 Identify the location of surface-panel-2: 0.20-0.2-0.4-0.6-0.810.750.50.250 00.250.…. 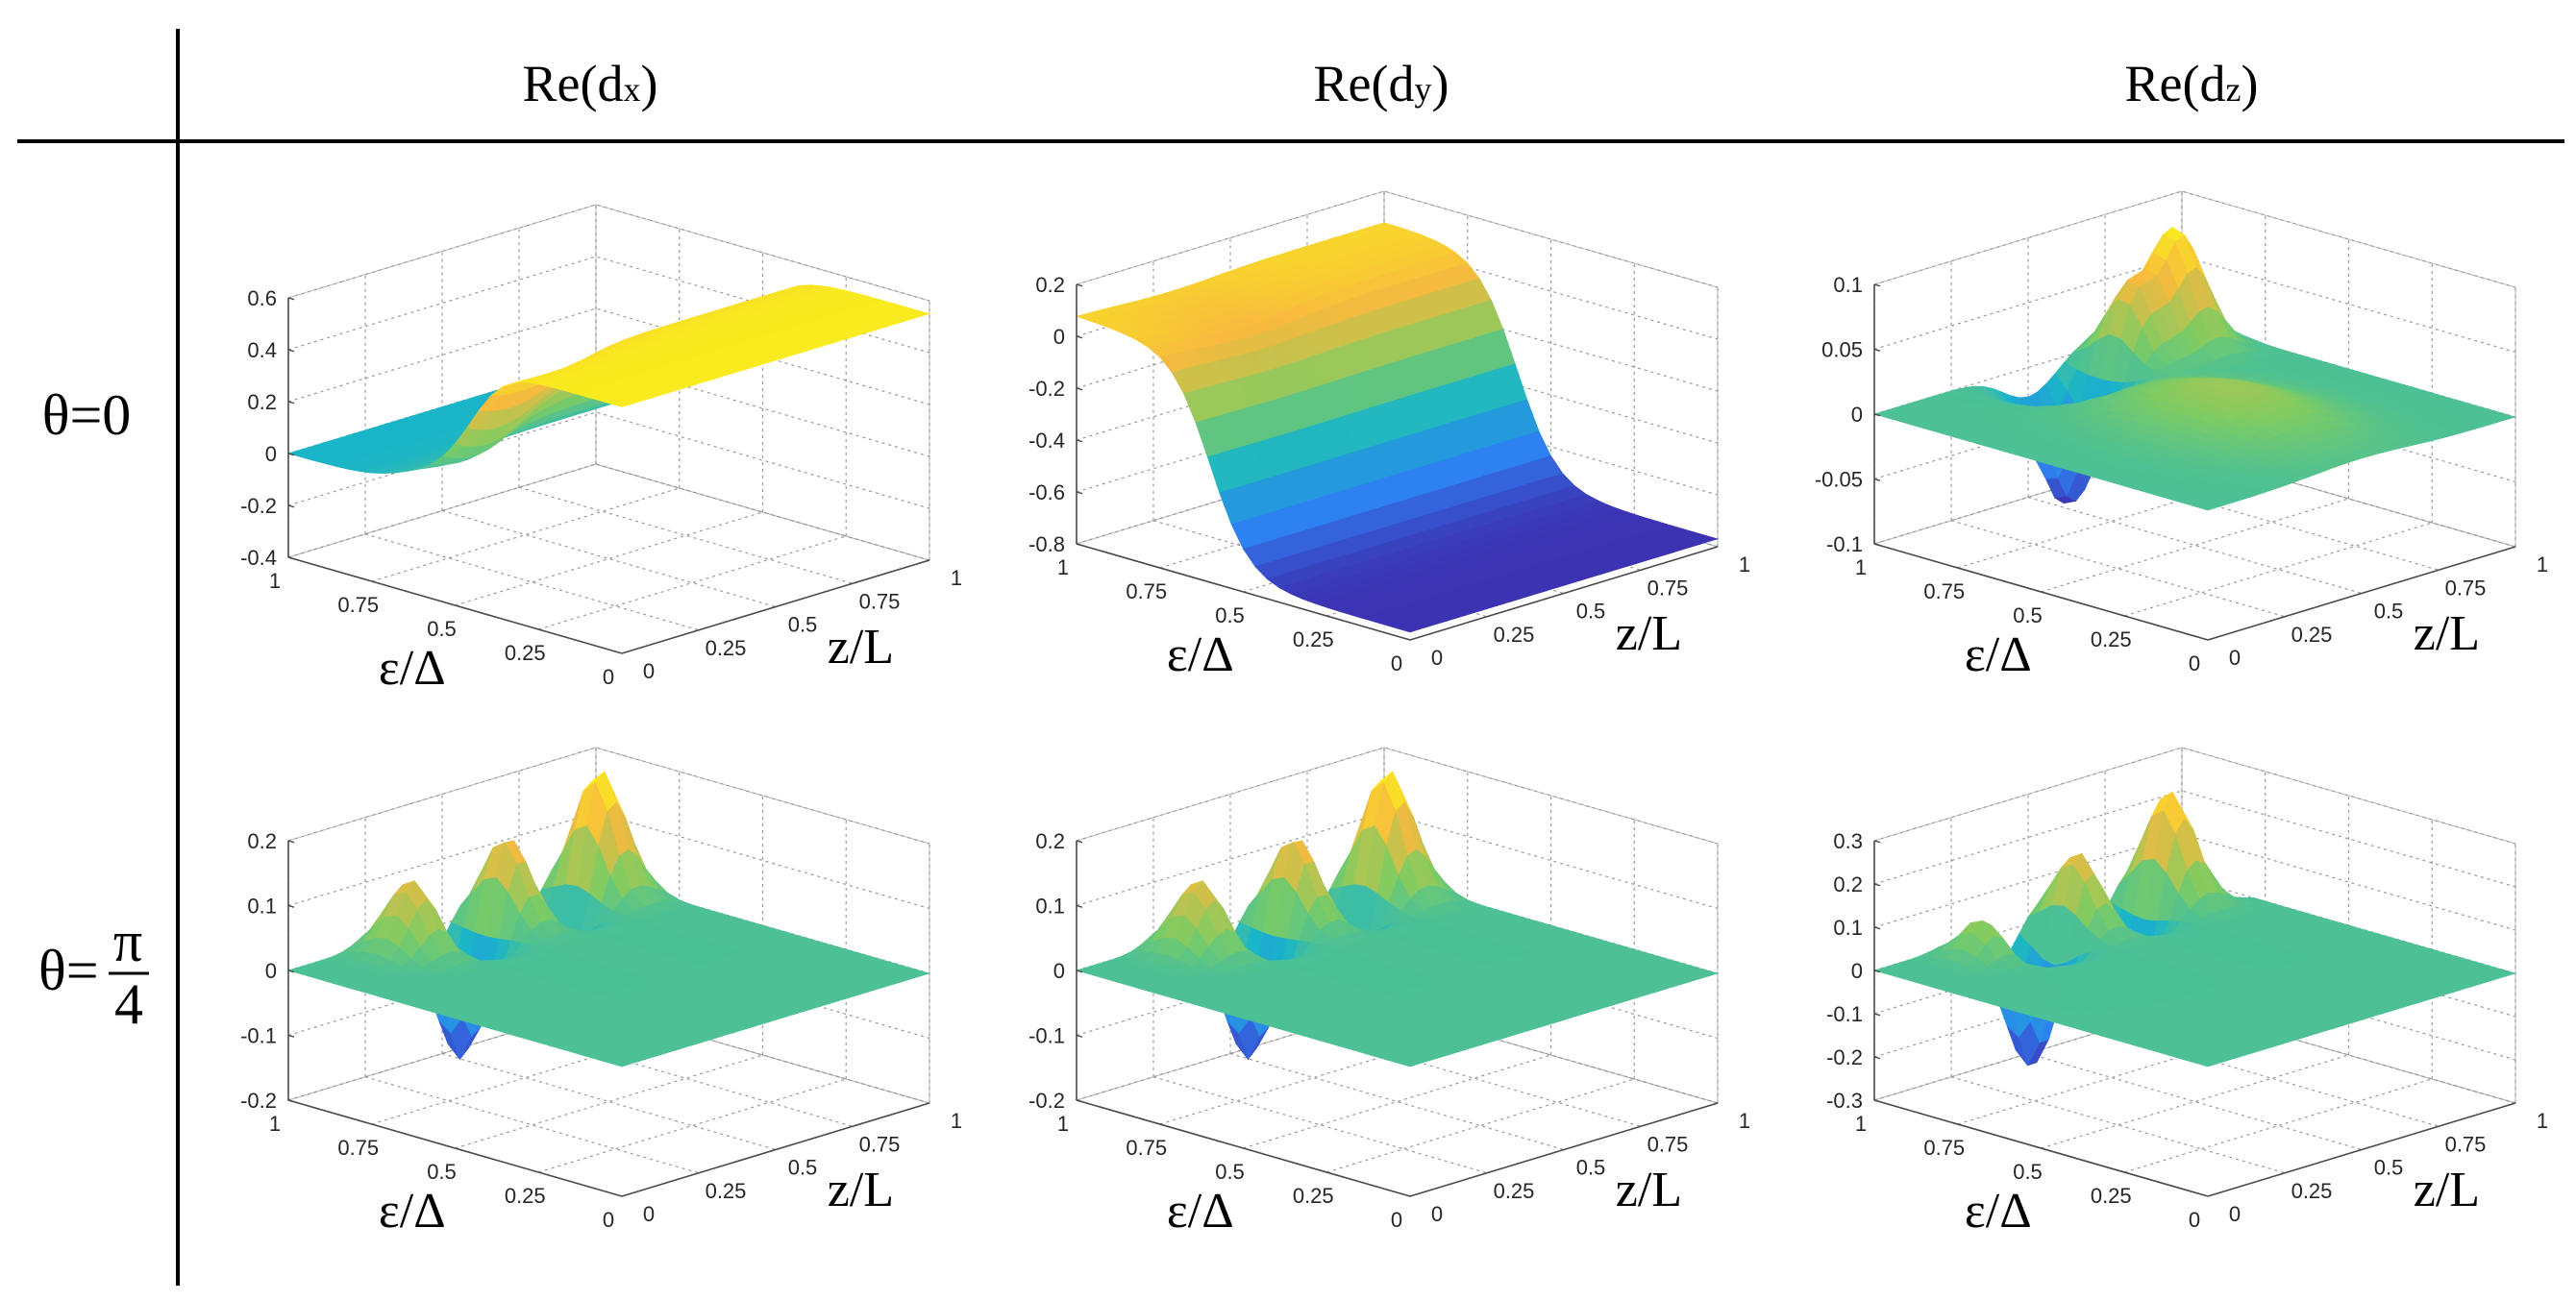
(1389, 436).